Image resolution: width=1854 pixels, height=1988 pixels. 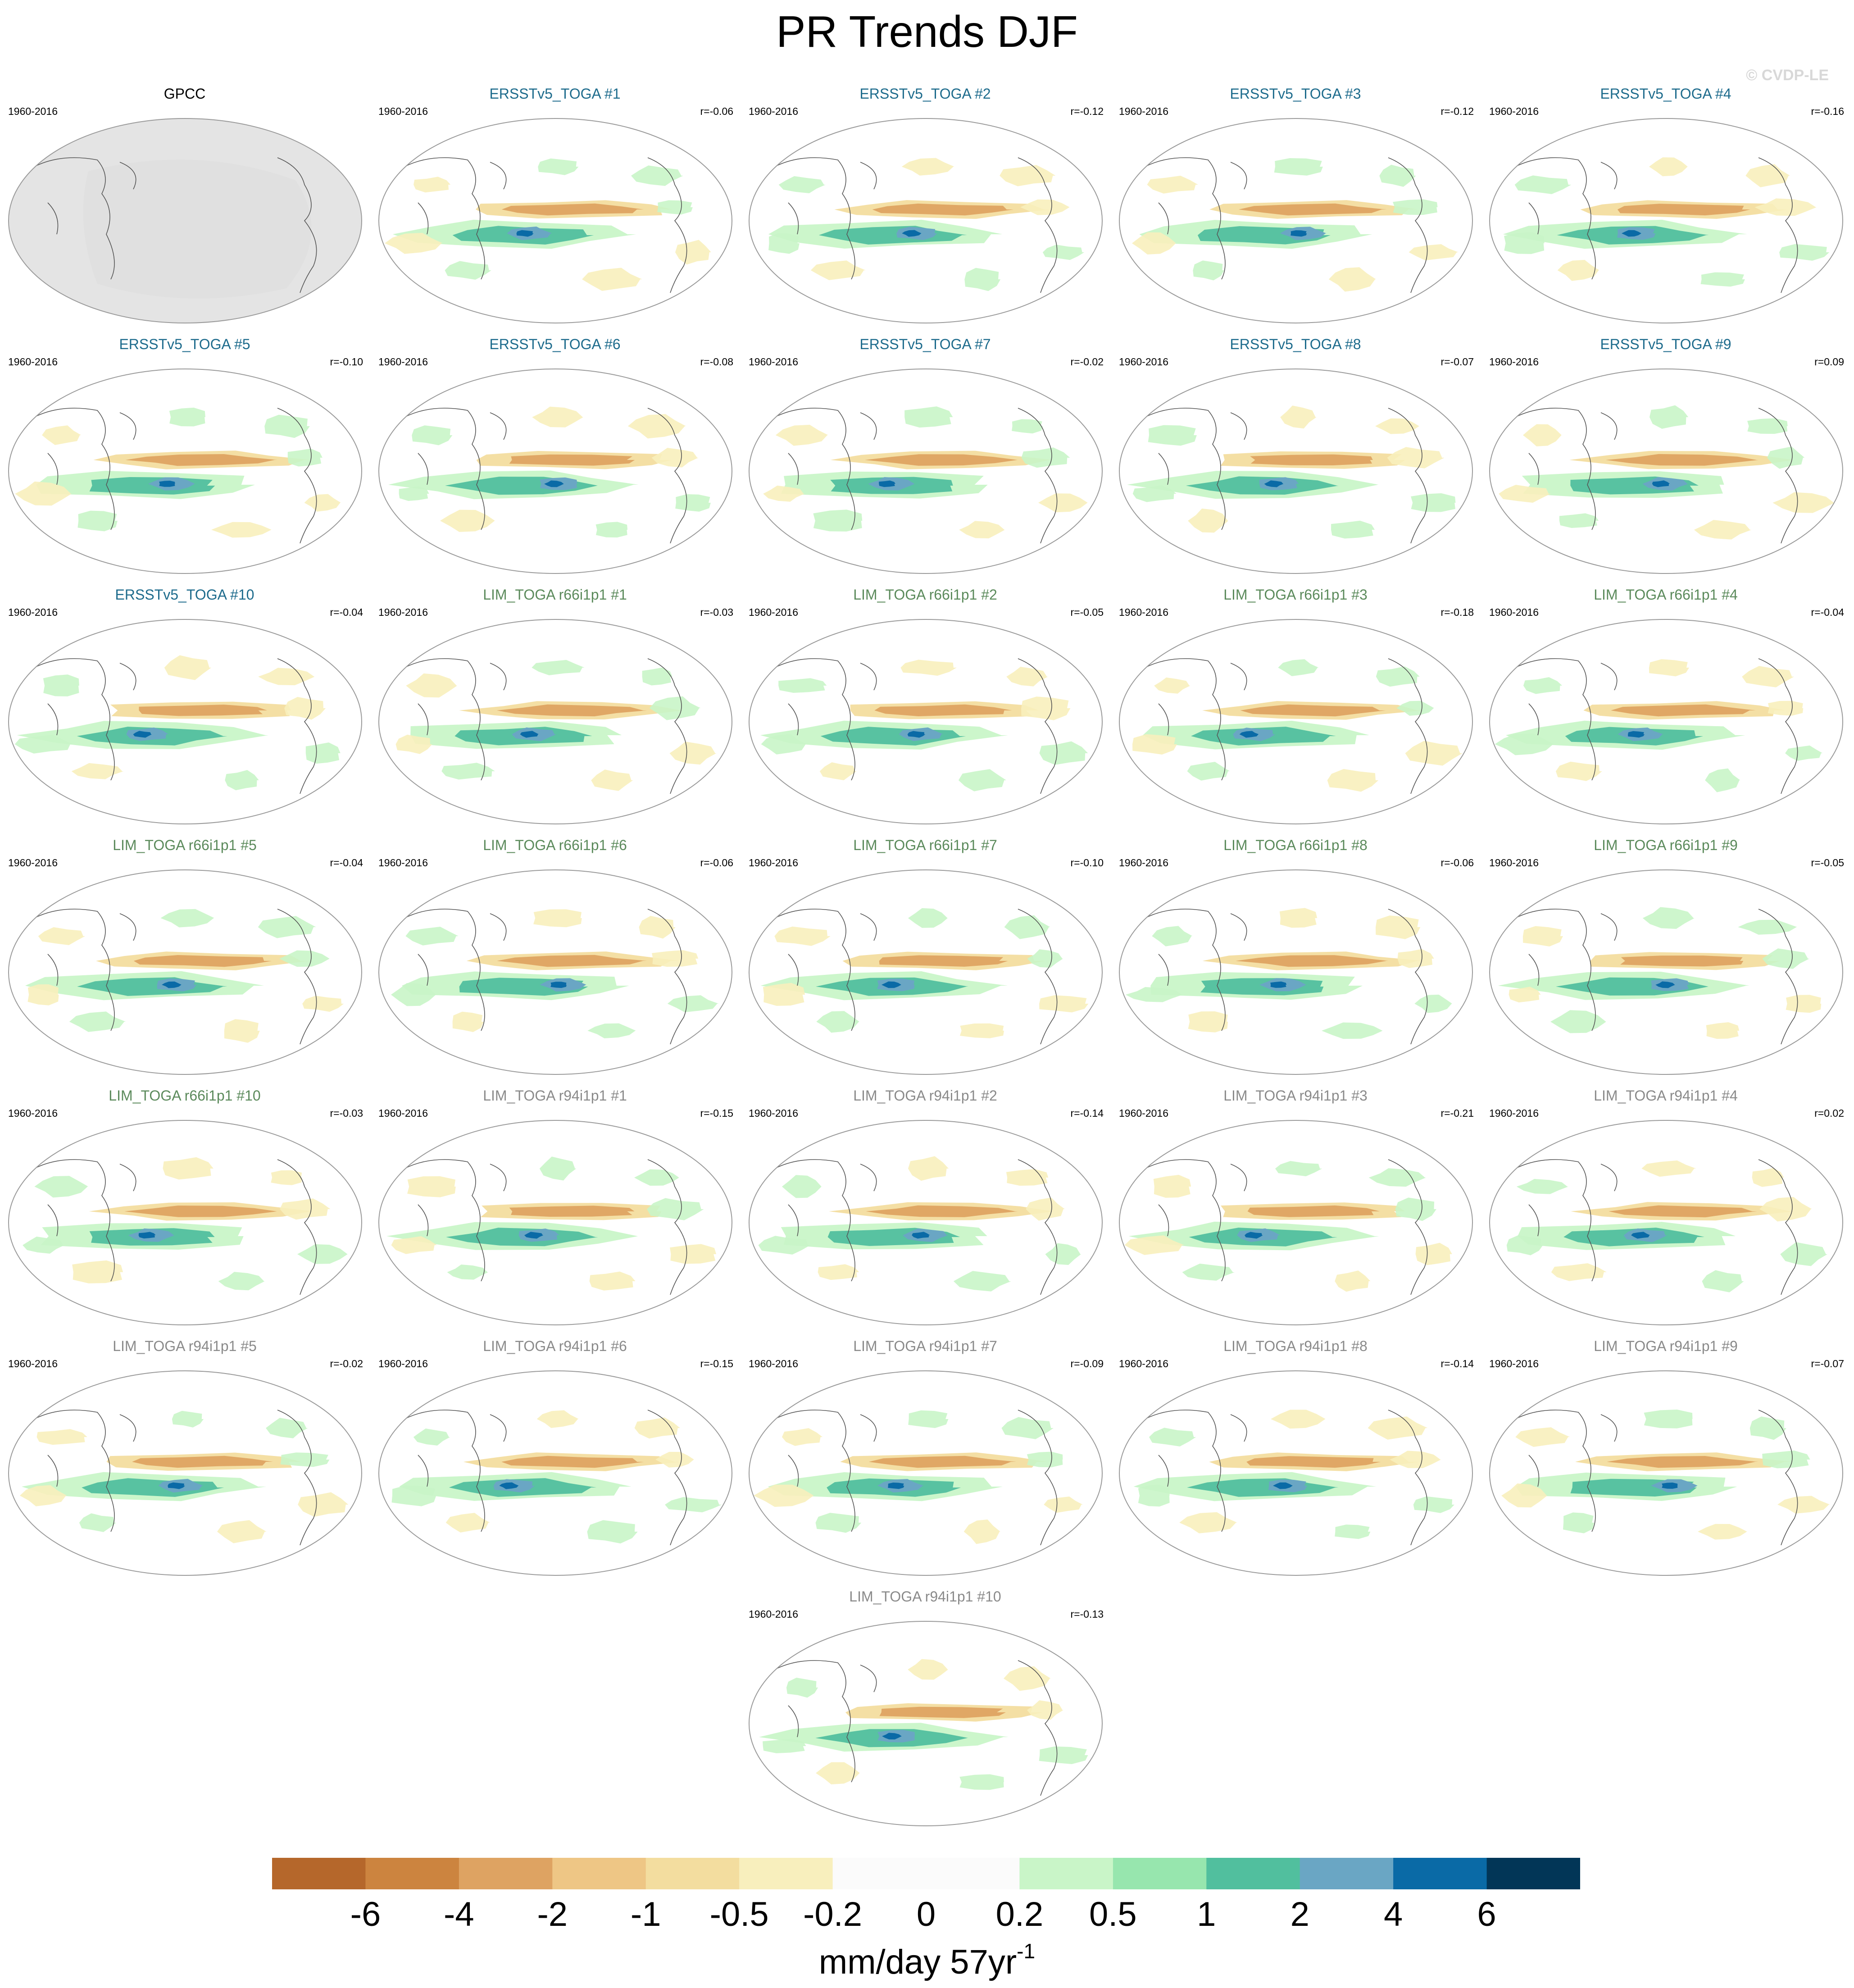 I want to click on colorbar-tick-label: -2, so click(x=552, y=1914).